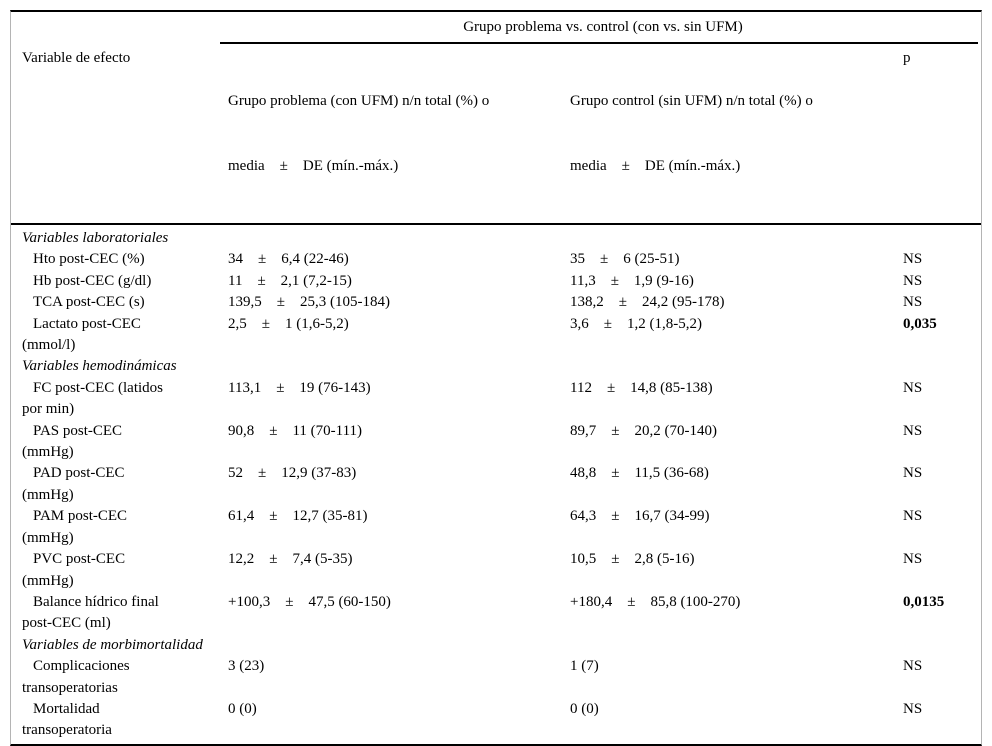  What do you see at coordinates (500, 238) in the screenshot?
I see `section-row: Variables laboratoriales` at bounding box center [500, 238].